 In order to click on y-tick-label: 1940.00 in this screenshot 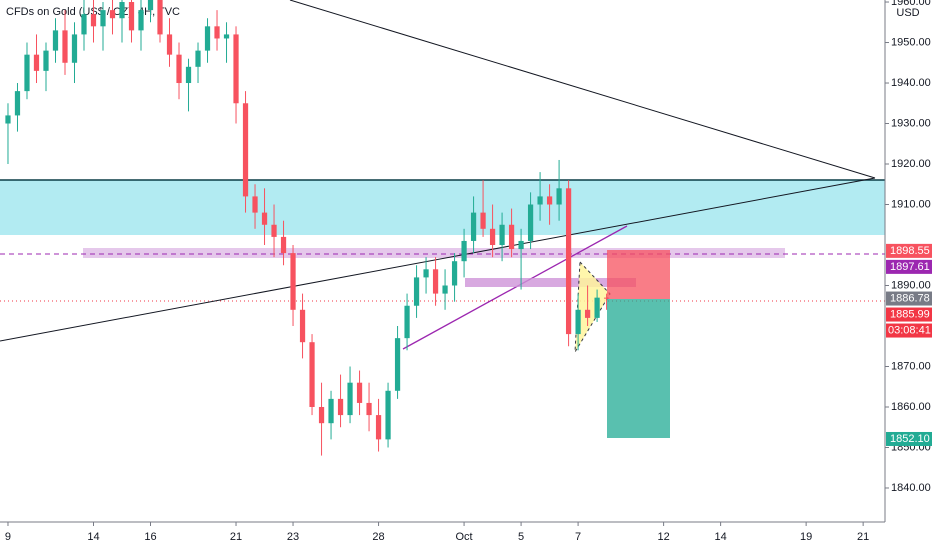, I will do `click(911, 83)`.